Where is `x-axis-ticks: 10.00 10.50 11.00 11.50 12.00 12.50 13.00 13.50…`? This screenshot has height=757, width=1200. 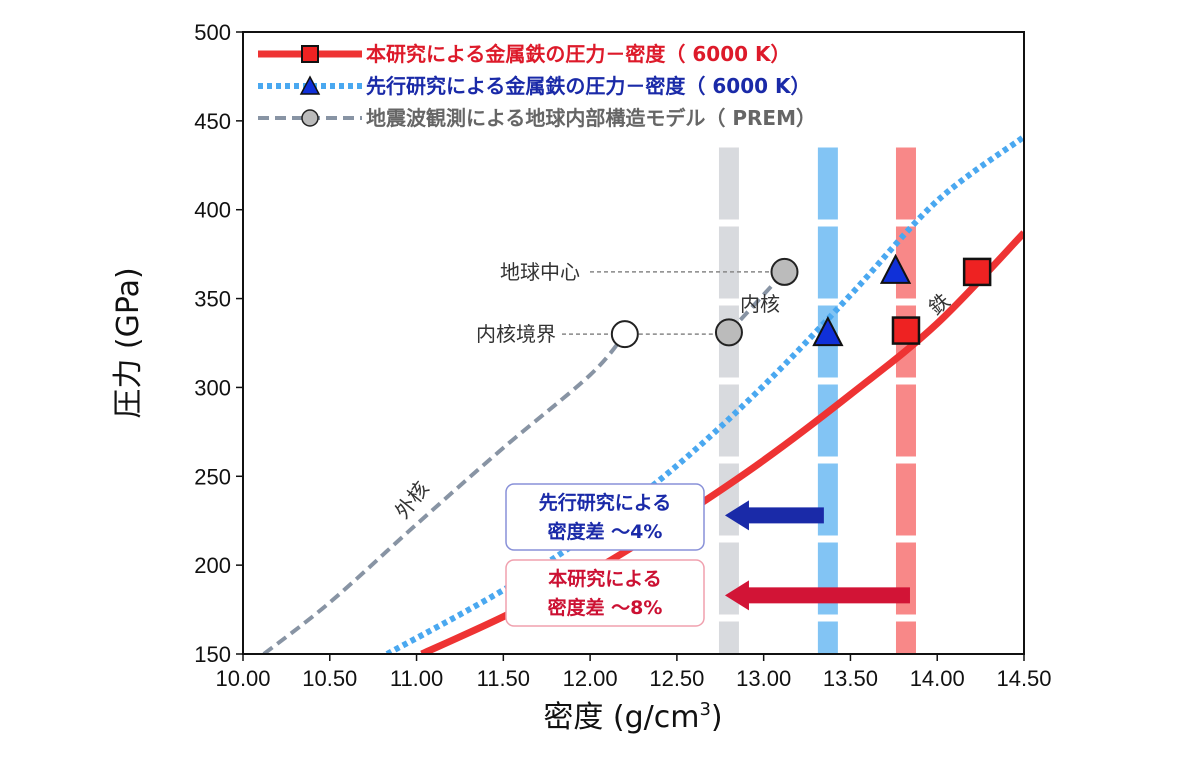
x-axis-ticks: 10.00 10.50 11.00 11.50 12.00 12.50 13.00 13.50… is located at coordinates (633, 672).